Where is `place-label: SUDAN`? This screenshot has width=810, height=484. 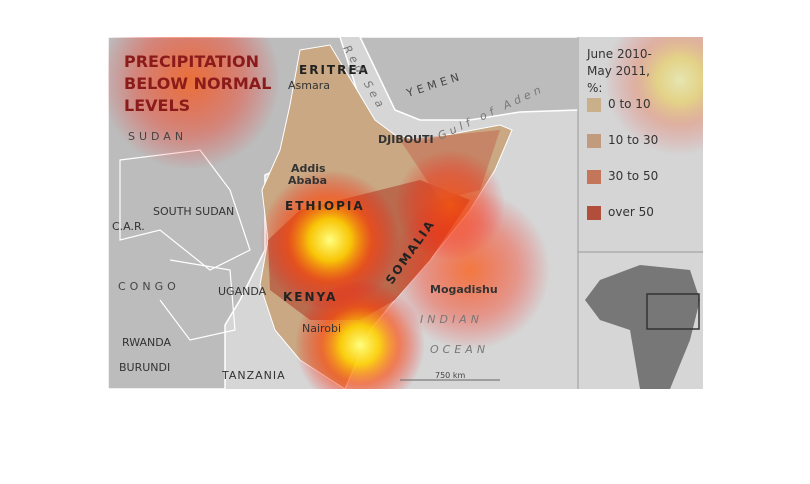
place-label: SUDAN is located at coordinates (157, 136).